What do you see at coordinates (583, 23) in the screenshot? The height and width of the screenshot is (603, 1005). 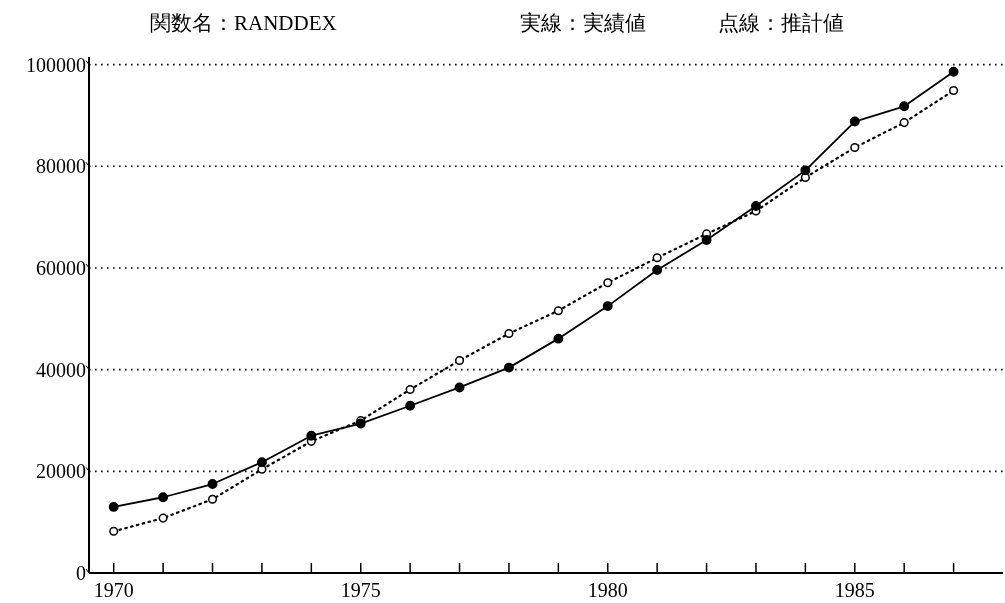 I see `annotation: 実線：実績値` at bounding box center [583, 23].